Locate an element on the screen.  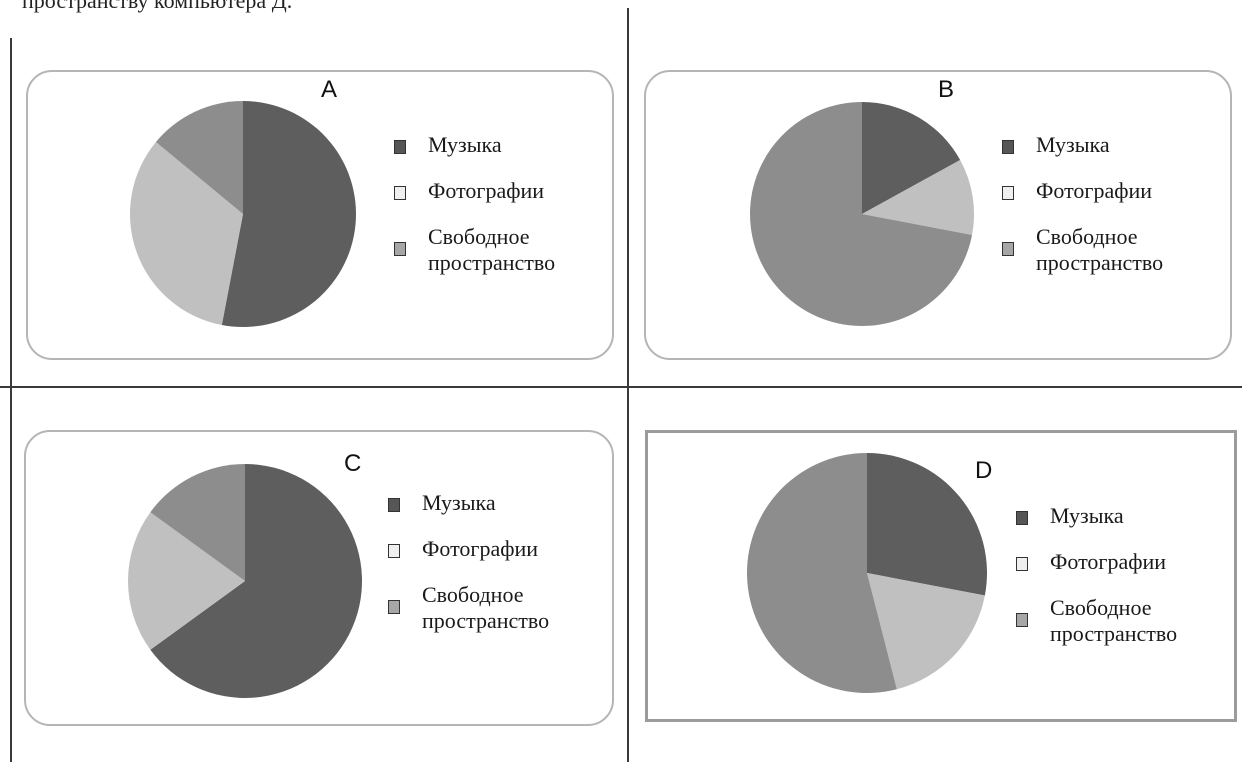
chart-label-b: B is located at coordinates (946, 89).